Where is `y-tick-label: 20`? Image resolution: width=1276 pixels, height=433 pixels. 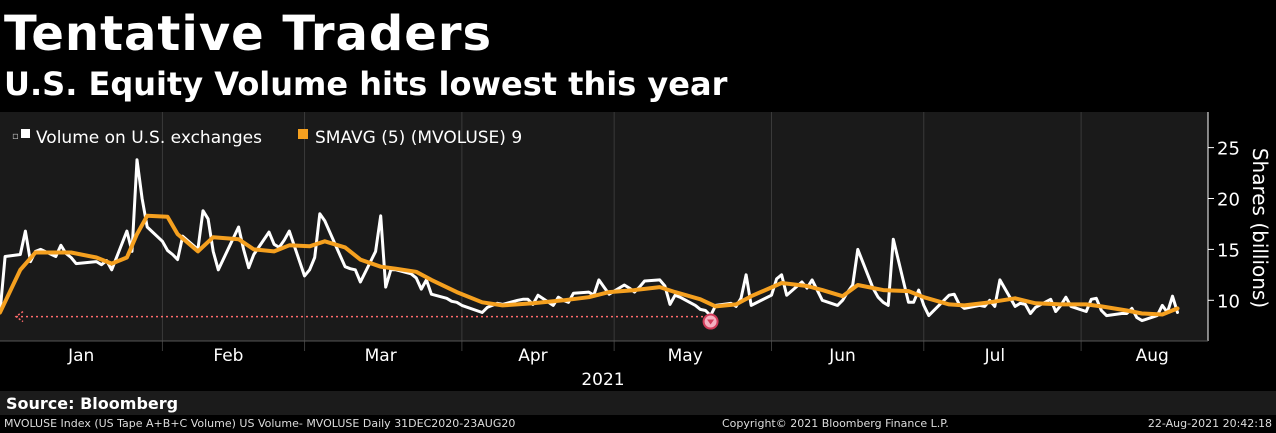
y-tick-label: 20 is located at coordinates (1228, 200).